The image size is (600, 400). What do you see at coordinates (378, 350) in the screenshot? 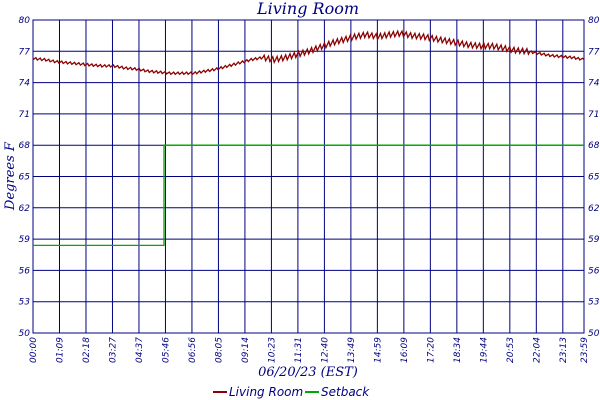
I see `x-tick: 14:59` at bounding box center [378, 350].